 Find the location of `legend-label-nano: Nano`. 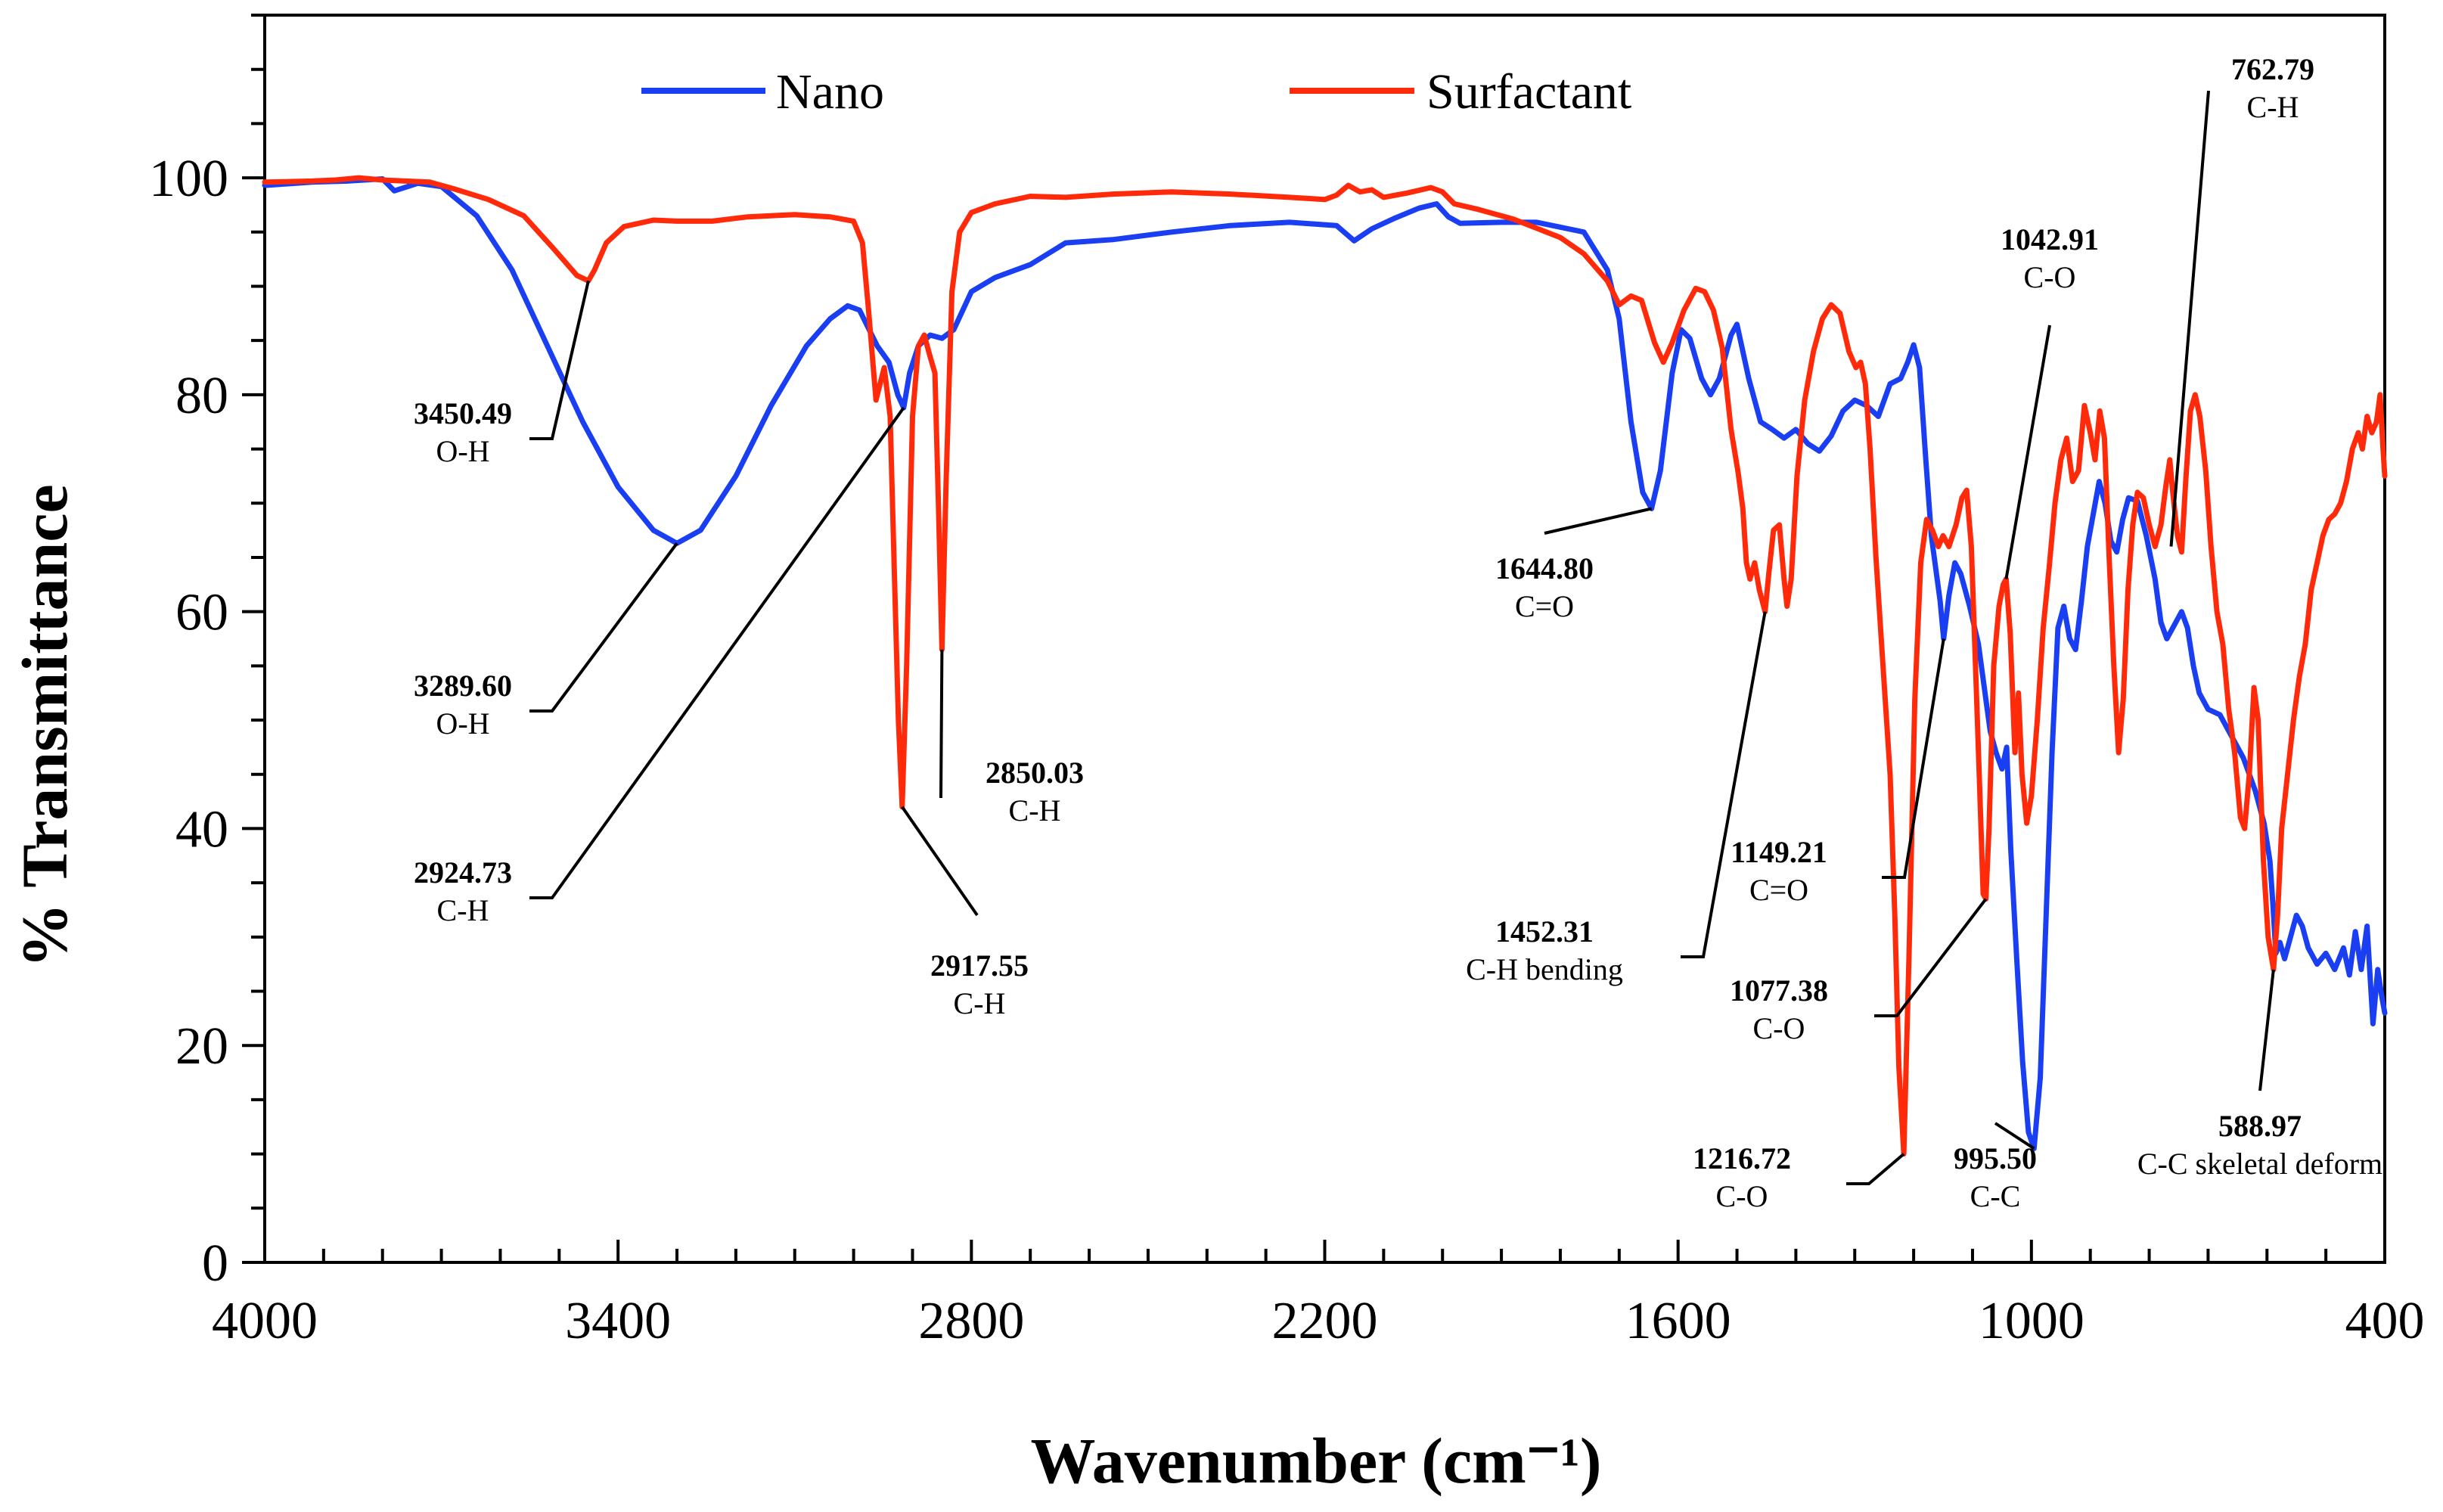

legend-label-nano: Nano is located at coordinates (830, 92).